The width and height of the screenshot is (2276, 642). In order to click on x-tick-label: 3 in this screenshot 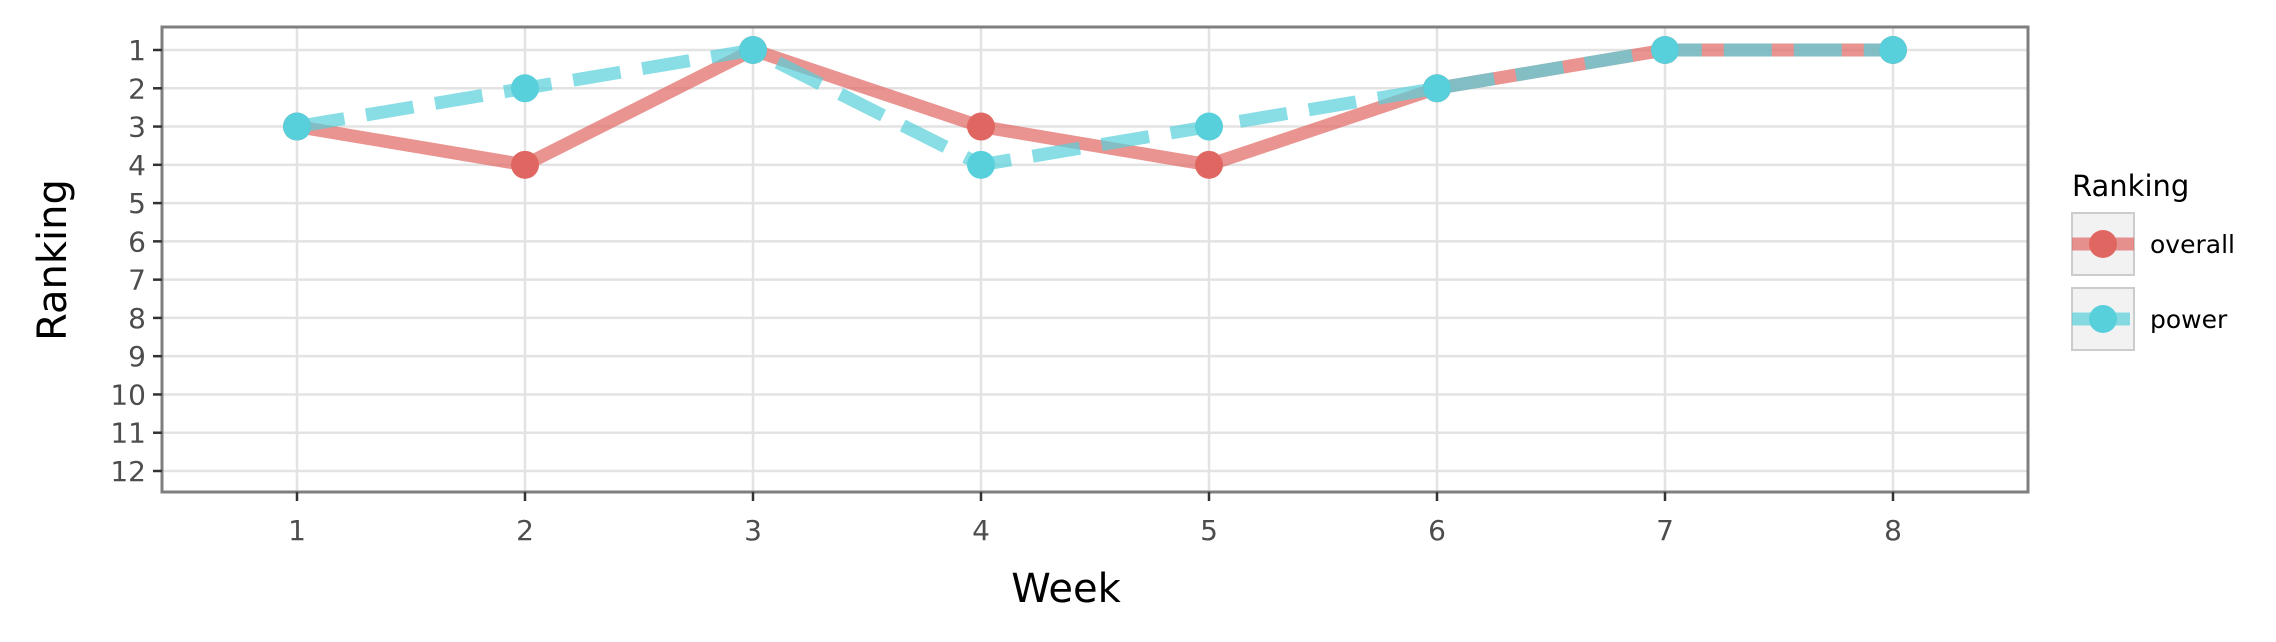, I will do `click(753, 530)`.